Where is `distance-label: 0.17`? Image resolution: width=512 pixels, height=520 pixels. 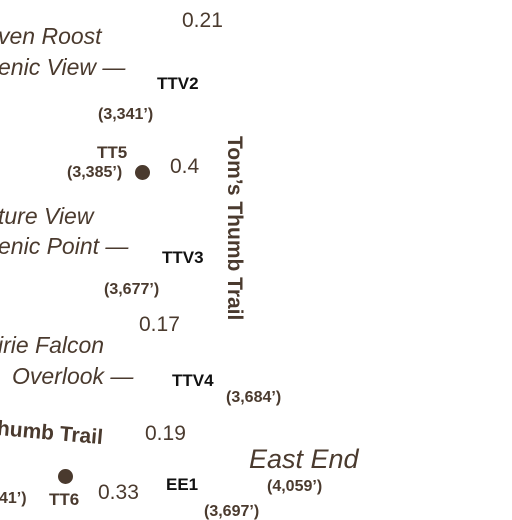 distance-label: 0.17 is located at coordinates (159, 324).